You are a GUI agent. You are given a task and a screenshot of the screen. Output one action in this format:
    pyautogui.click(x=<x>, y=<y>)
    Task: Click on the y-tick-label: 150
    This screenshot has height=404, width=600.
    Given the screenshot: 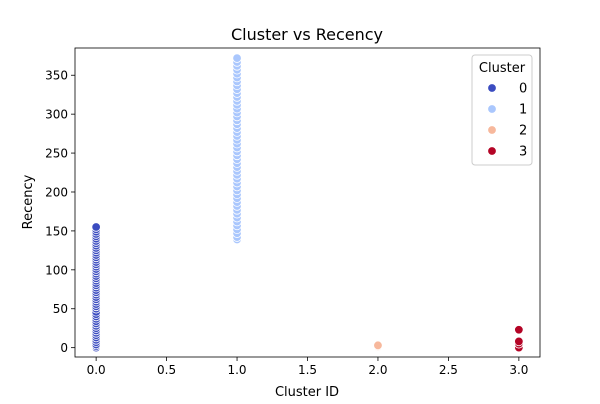 What is the action you would take?
    pyautogui.click(x=56, y=231)
    